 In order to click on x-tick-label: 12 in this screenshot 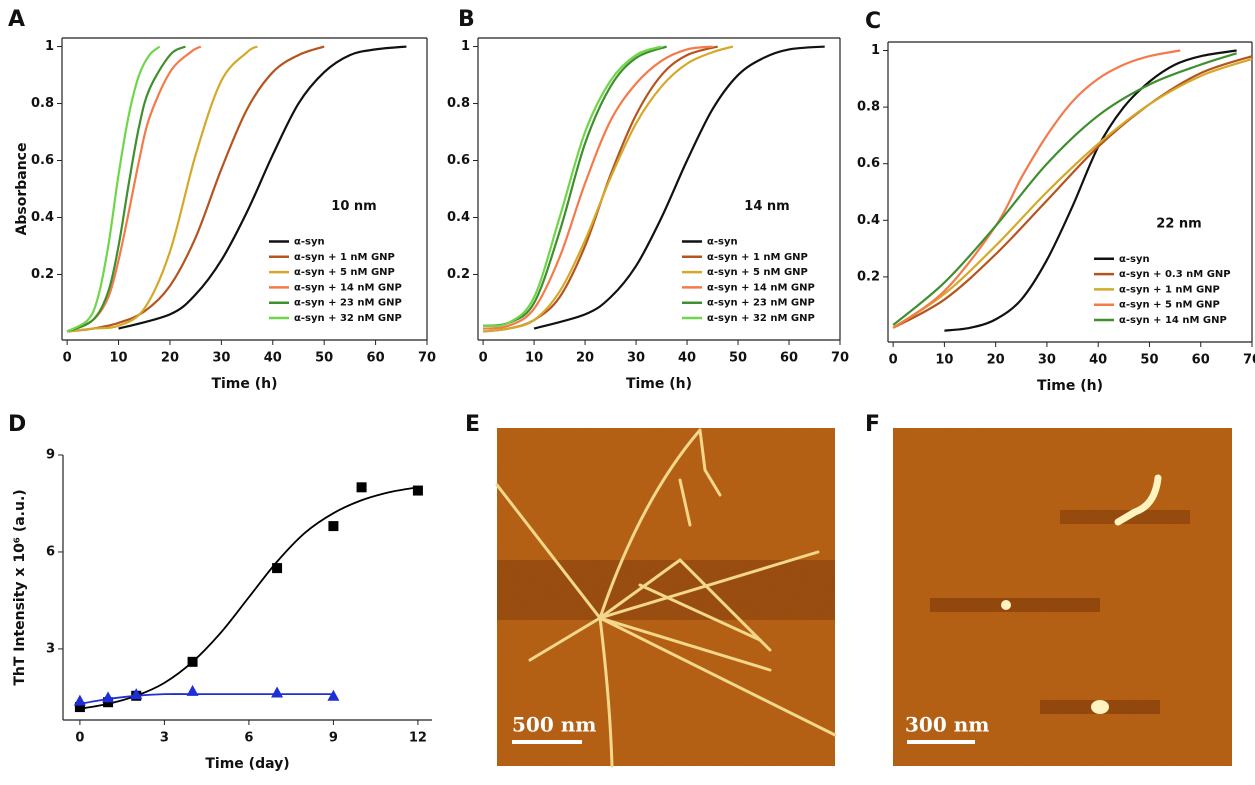, I will do `click(418, 738)`.